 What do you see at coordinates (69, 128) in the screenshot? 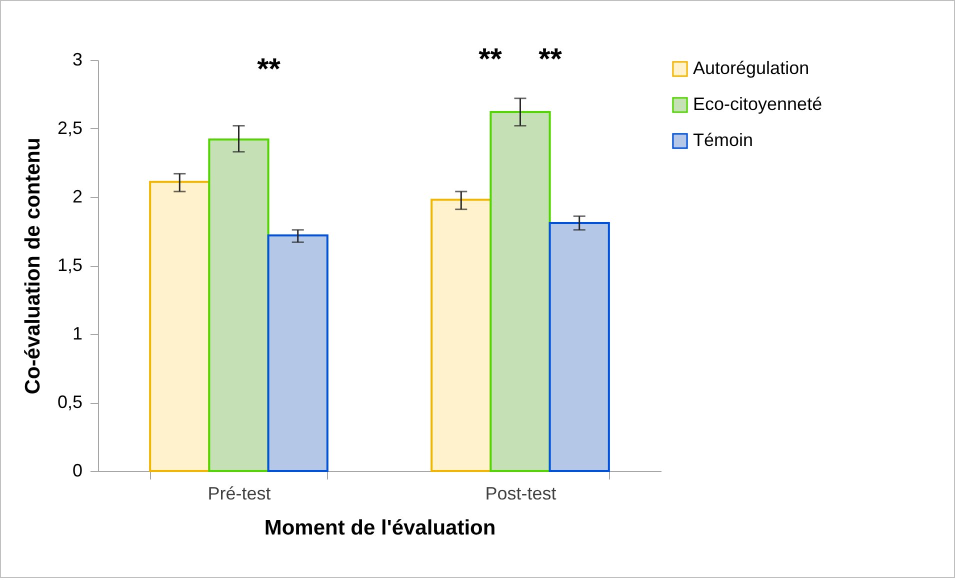
I see `y-tick-label: 2,5` at bounding box center [69, 128].